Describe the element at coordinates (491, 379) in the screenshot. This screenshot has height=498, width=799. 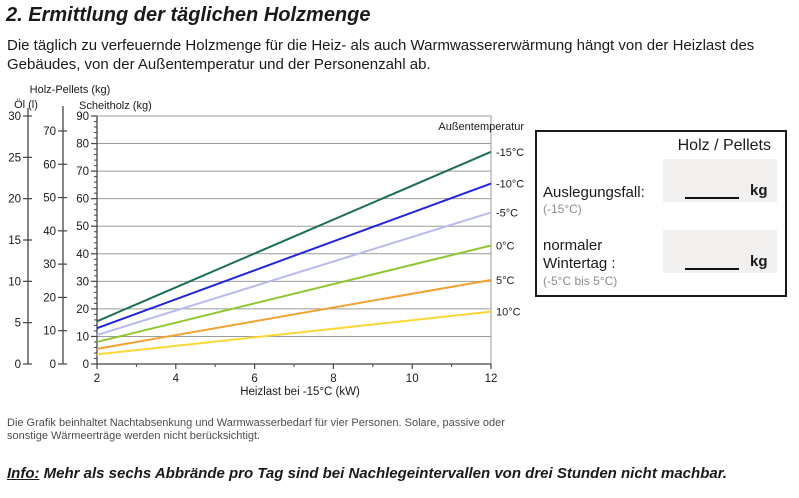
I see `x-tick-label: 12` at that location.